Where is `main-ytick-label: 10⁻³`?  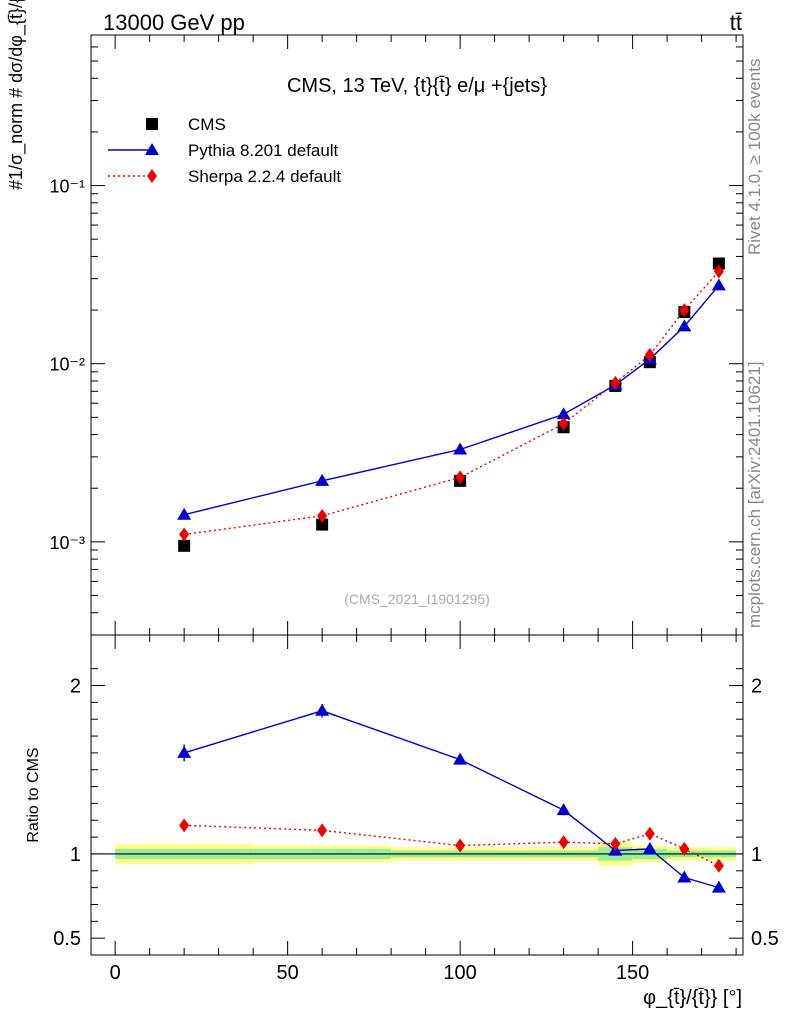
main-ytick-label: 10⁻³ is located at coordinates (67, 543).